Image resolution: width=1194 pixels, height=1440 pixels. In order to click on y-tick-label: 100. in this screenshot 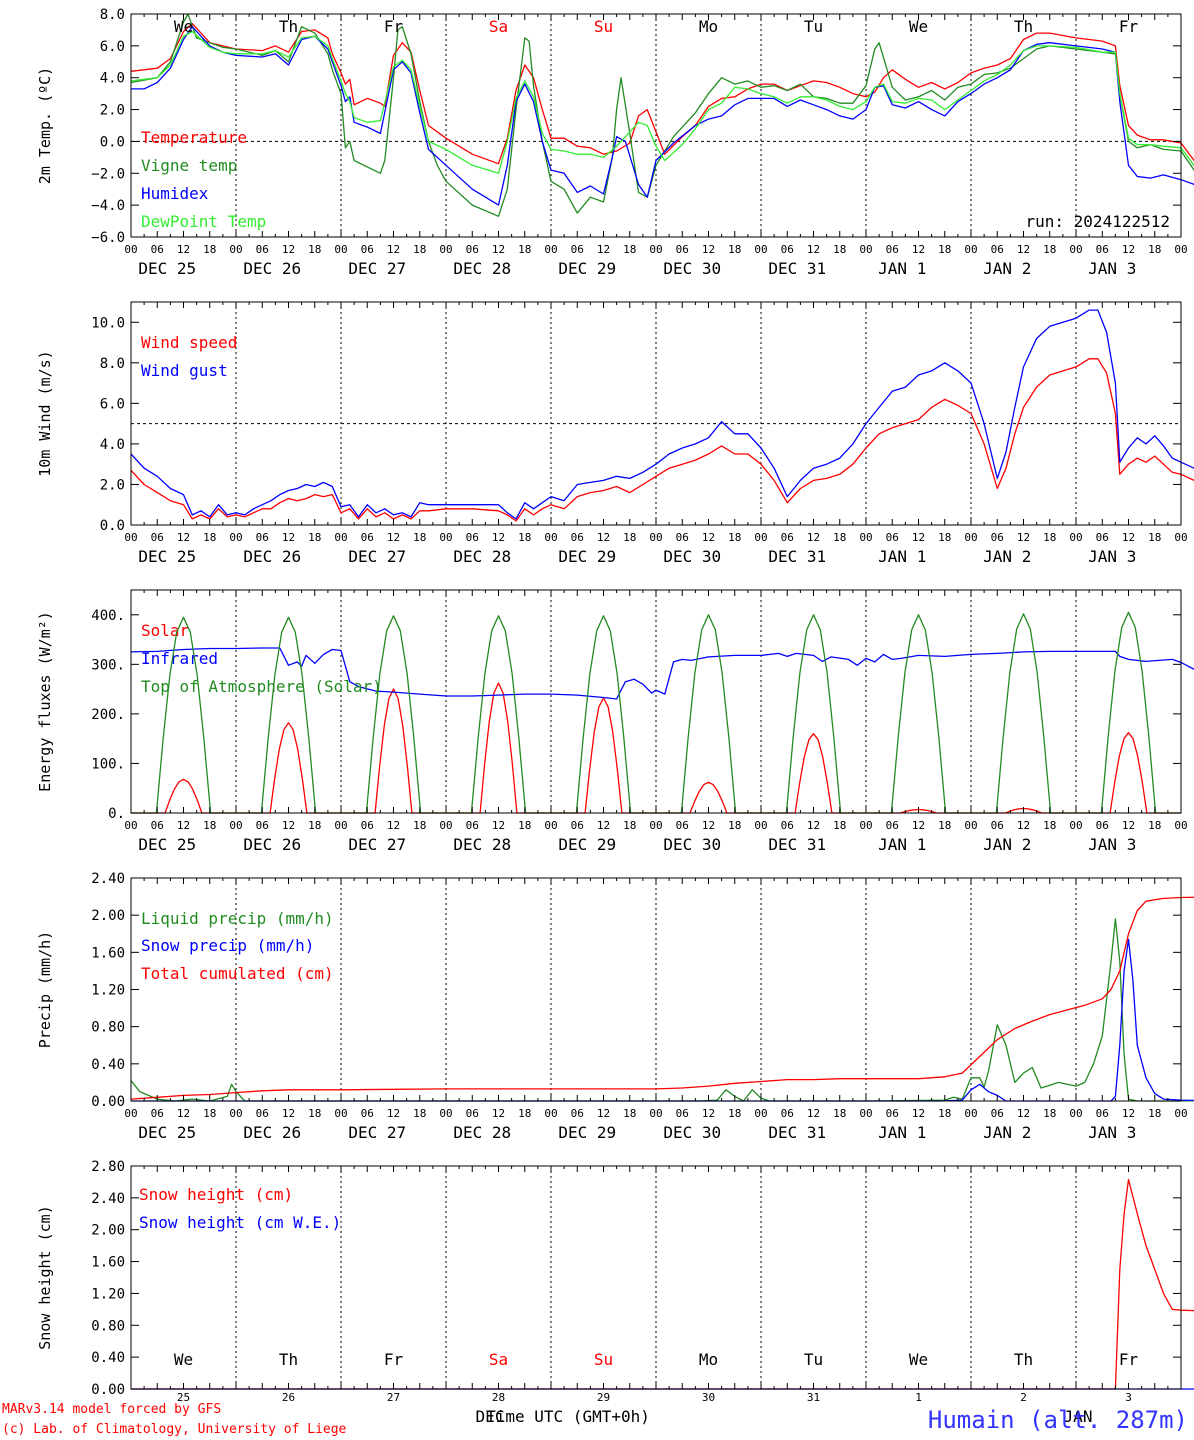, I will do `click(108, 764)`.